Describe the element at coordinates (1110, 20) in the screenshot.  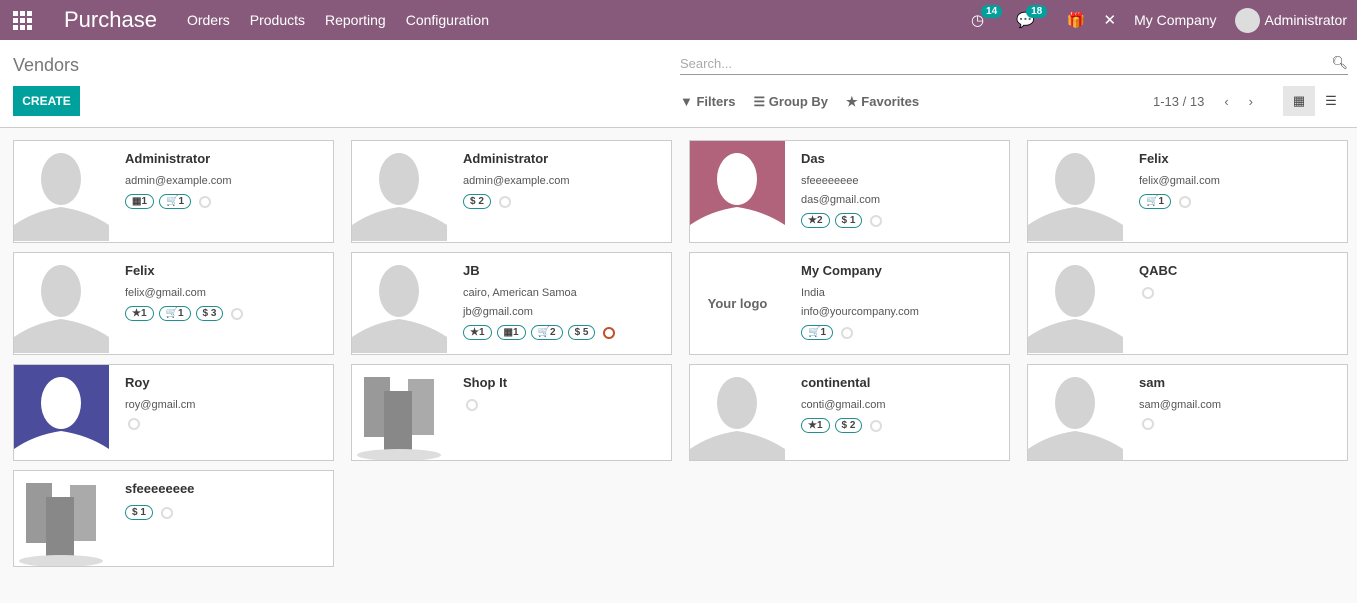
I see `tools-icon: ✕` at that location.